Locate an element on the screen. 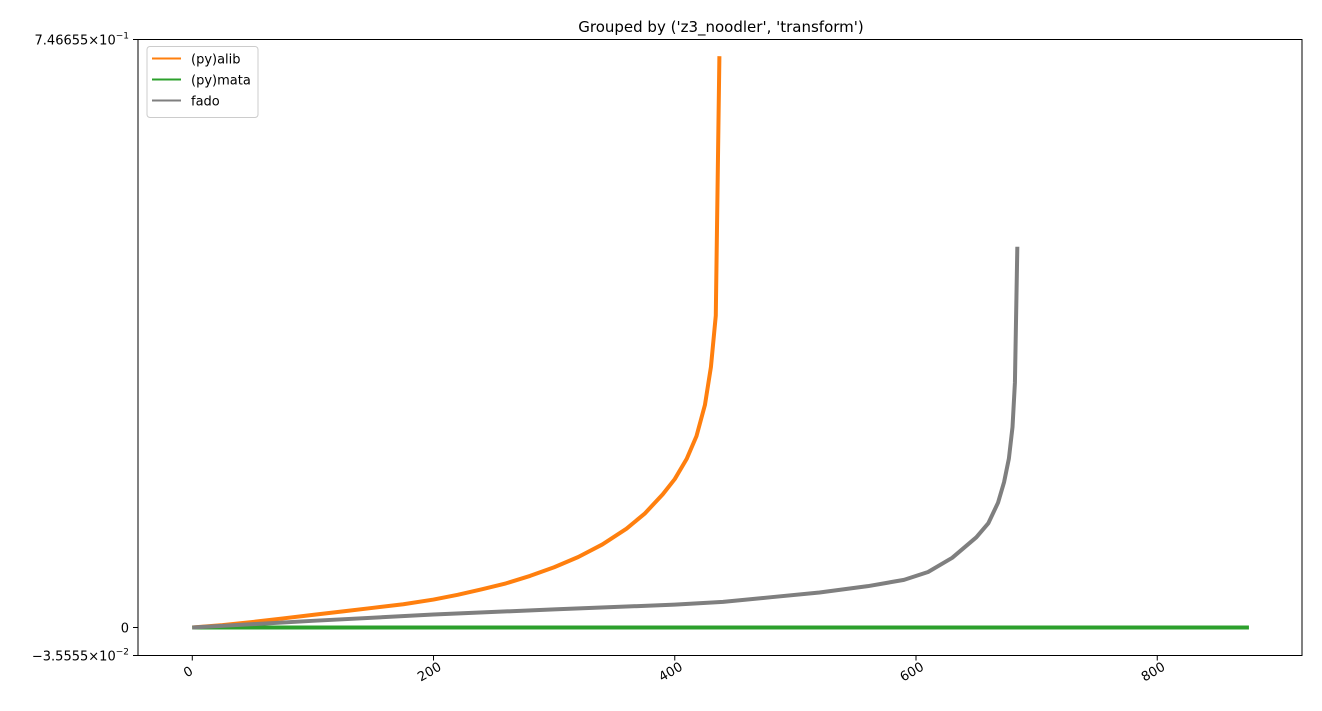 This screenshot has height=711, width=1322. x-tick-label: 400 is located at coordinates (671, 672).